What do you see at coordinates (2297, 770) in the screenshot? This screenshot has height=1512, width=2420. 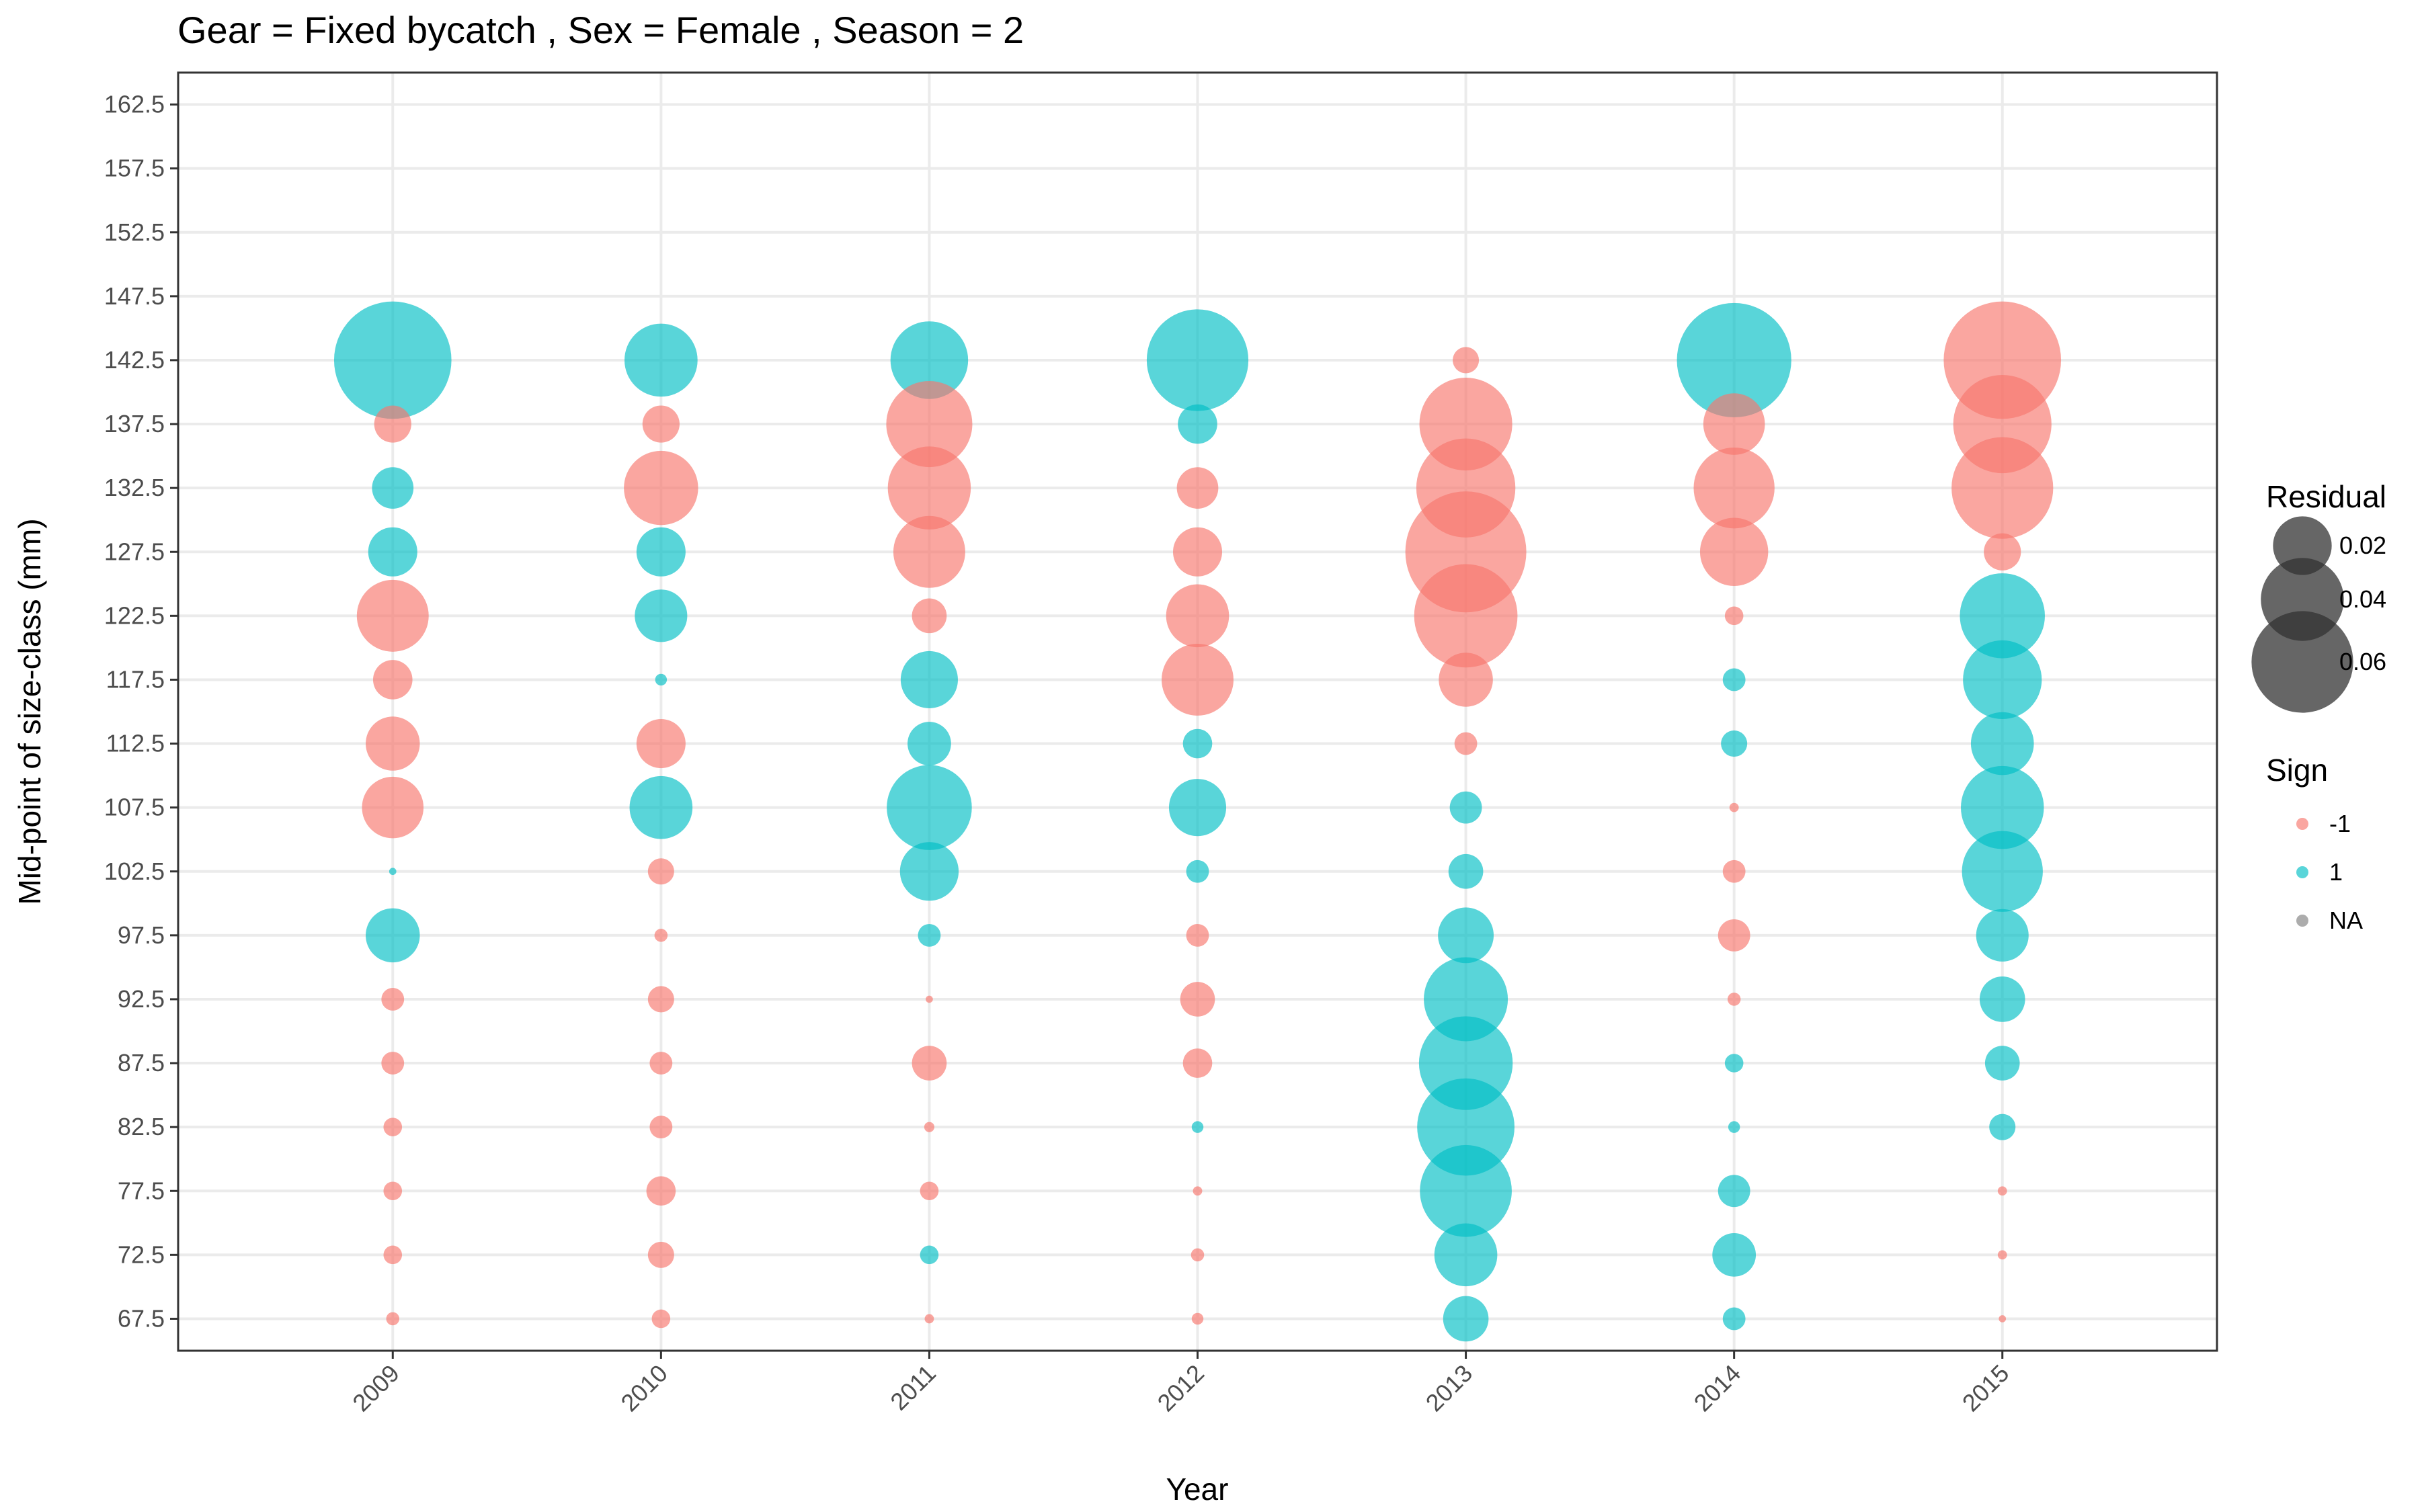 I see `sign-legend-title: Sign` at bounding box center [2297, 770].